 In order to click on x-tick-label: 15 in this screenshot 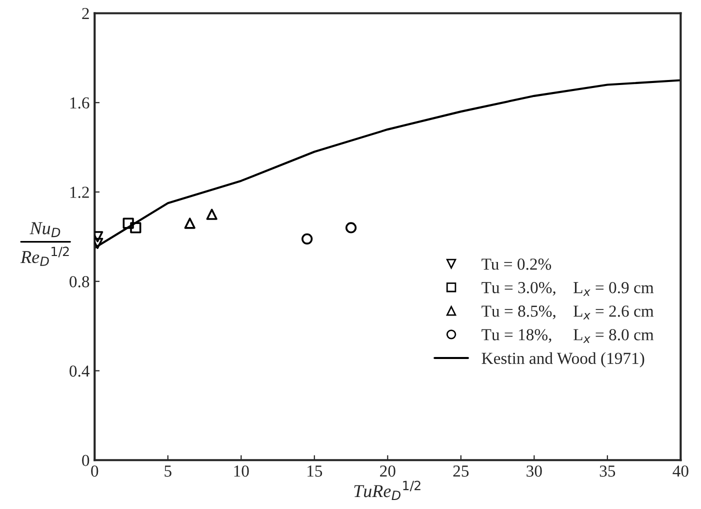, I will do `click(315, 471)`.